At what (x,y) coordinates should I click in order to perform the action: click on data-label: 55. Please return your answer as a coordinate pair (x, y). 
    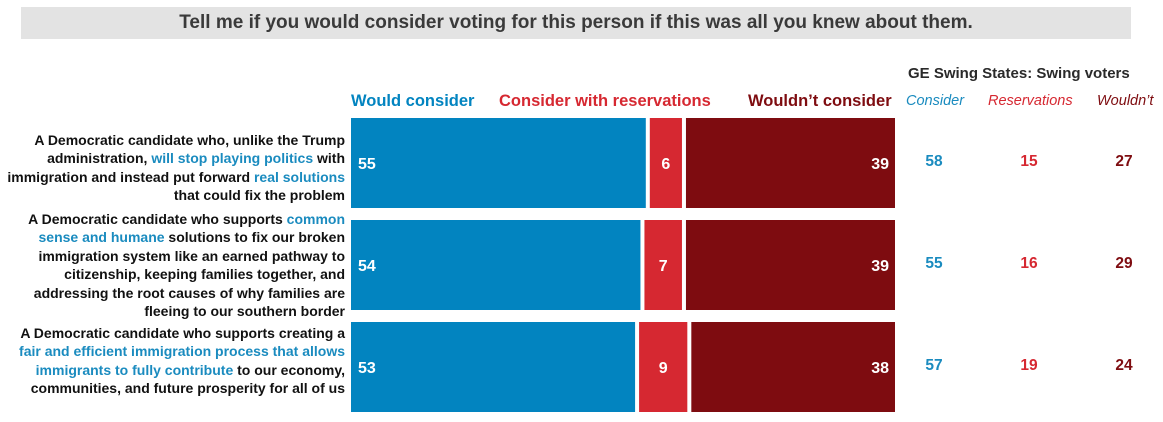
    Looking at the image, I should click on (367, 164).